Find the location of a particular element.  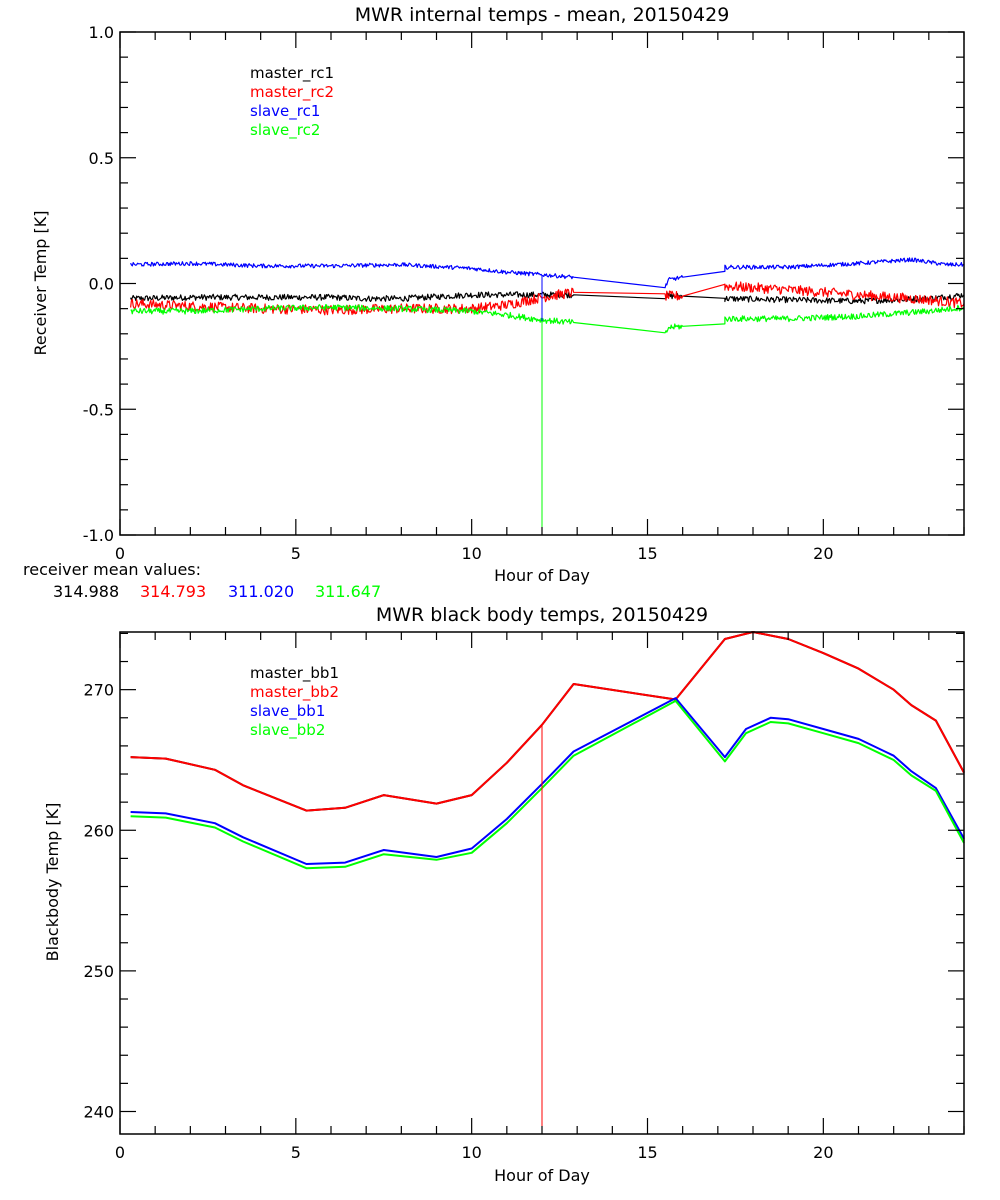

legend-slave-rc2: slave_rc2 is located at coordinates (285, 130).